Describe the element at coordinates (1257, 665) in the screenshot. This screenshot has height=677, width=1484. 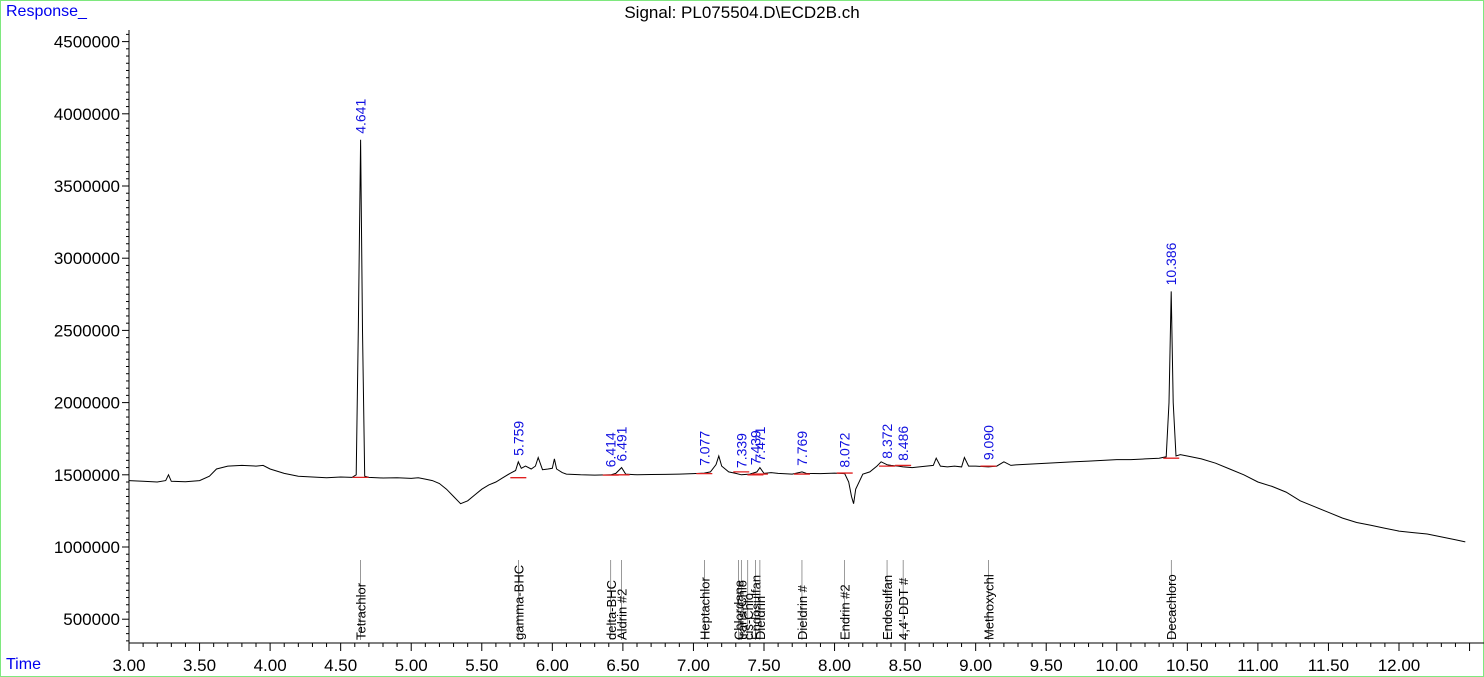
I see `x-tick-label: 11.00` at that location.